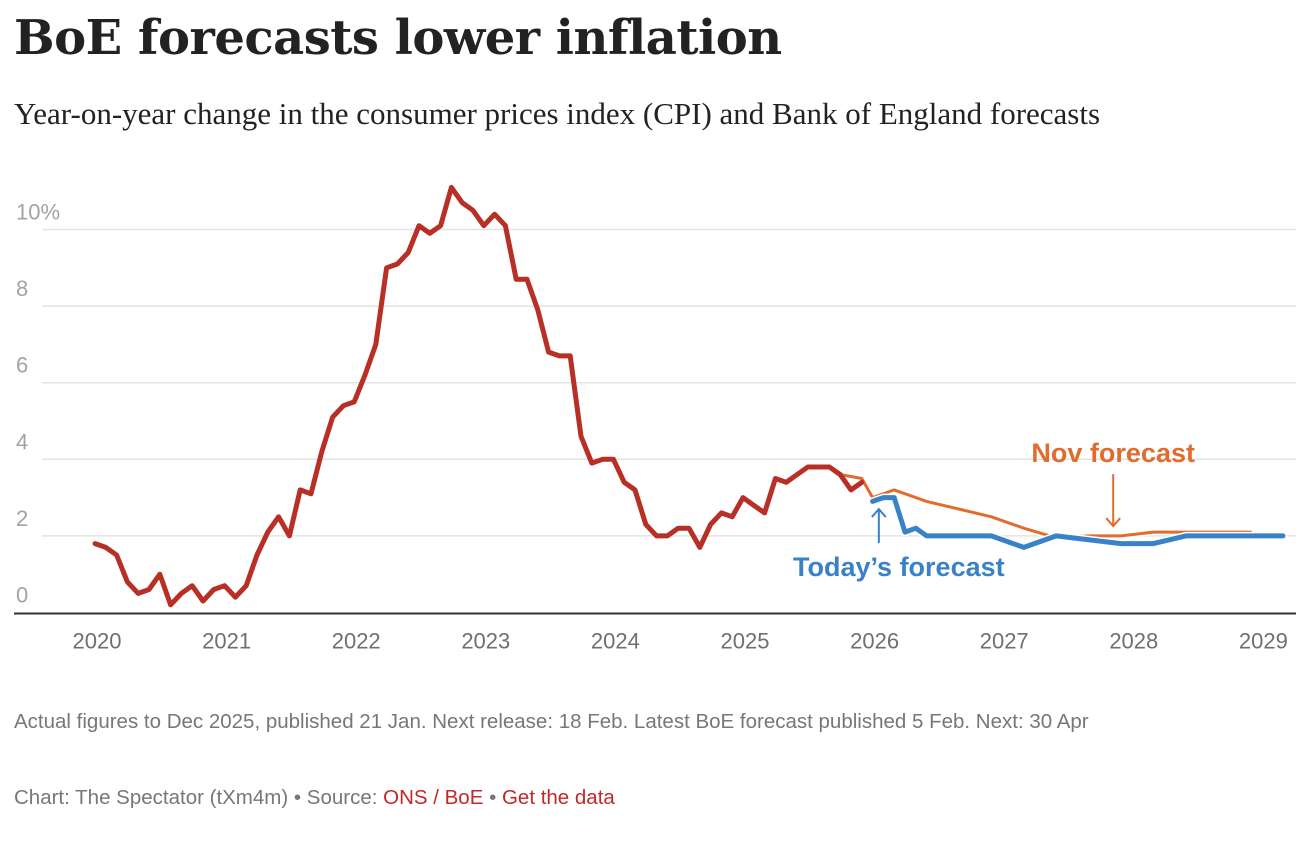 The height and width of the screenshot is (848, 1316). What do you see at coordinates (97, 641) in the screenshot?
I see `x-tick-label: 2020` at bounding box center [97, 641].